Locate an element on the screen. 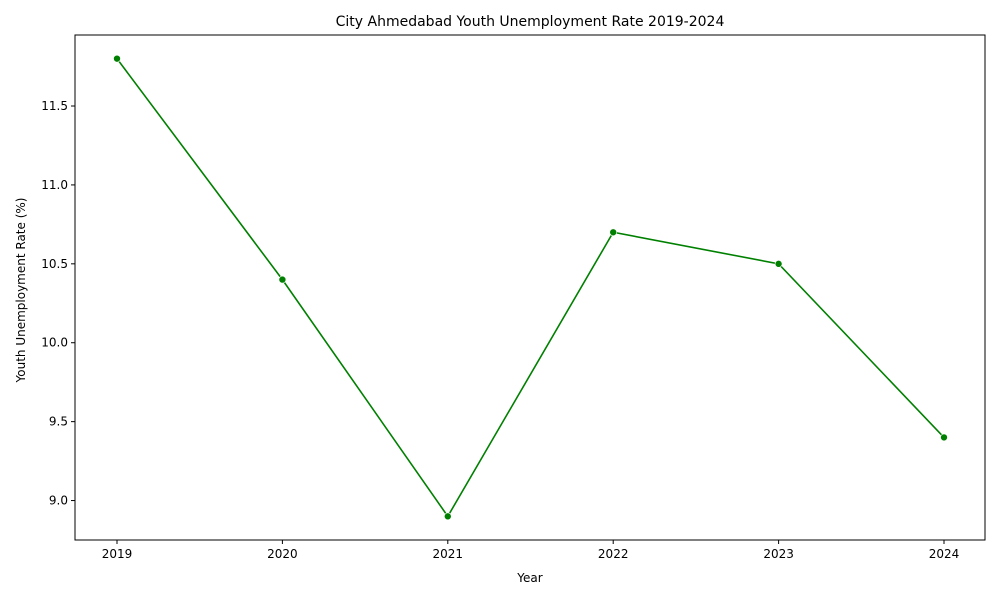 The height and width of the screenshot is (600, 1000). x-tick-label: 2024 is located at coordinates (944, 554).